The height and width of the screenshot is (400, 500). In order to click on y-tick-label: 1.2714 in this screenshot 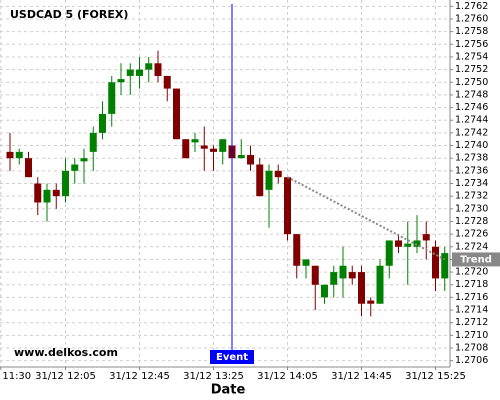, I will do `click(471, 310)`.